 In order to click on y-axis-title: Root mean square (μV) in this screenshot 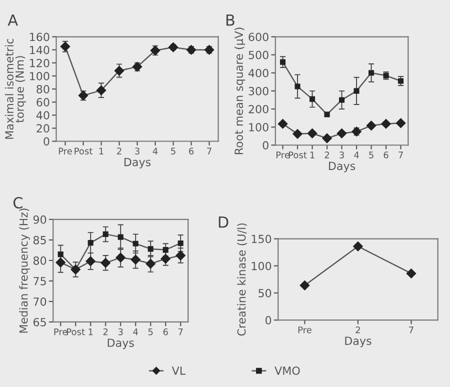, I will do `click(240, 91)`.